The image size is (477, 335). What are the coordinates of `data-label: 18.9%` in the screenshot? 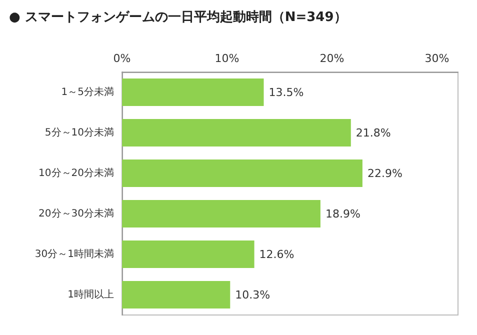 It's located at (342, 213).